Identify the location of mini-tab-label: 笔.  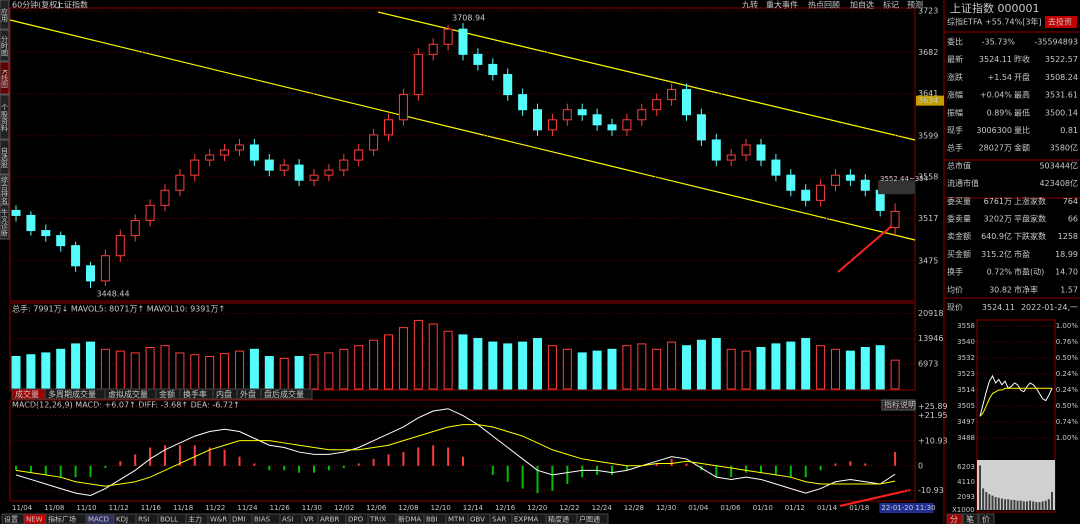
(970, 519).